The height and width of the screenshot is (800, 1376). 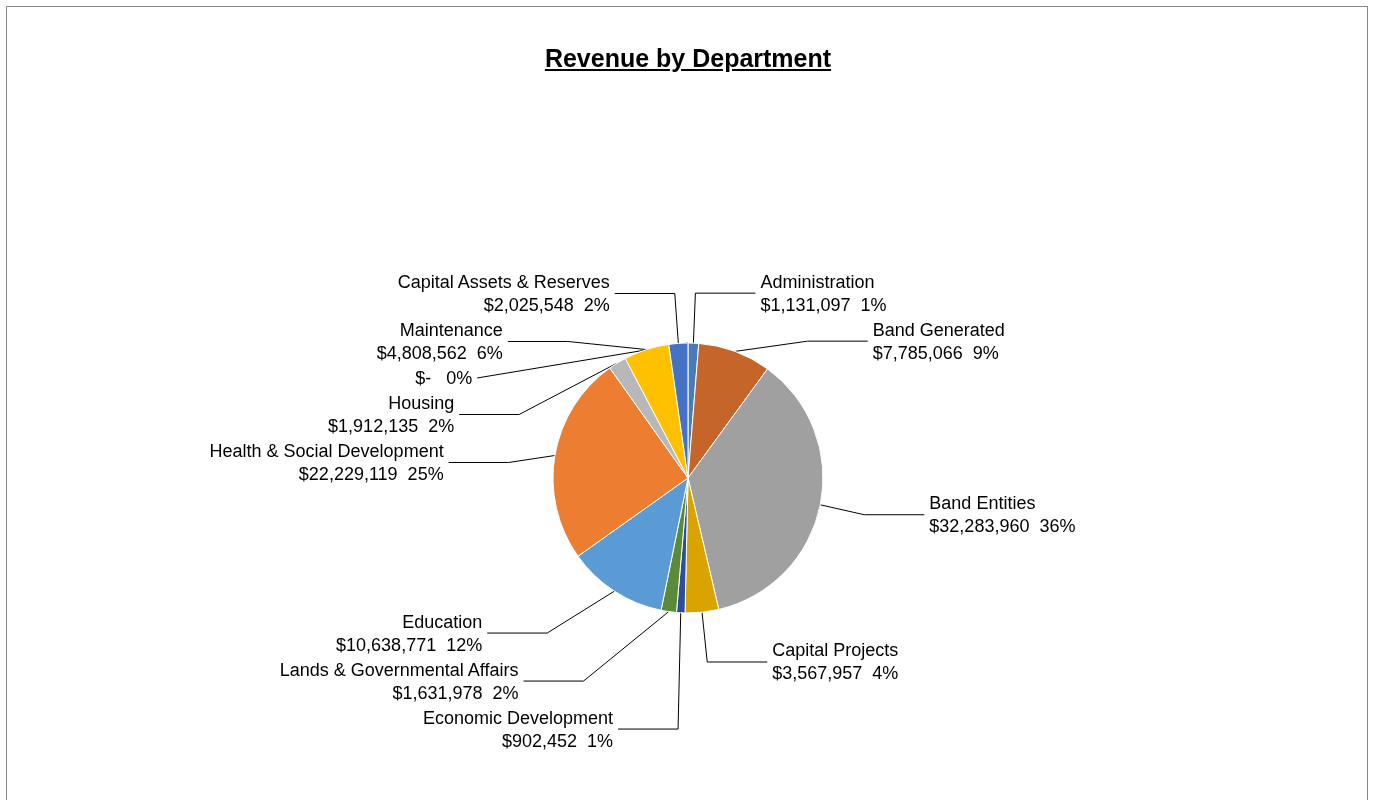 I want to click on slice-label: Administration, so click(x=817, y=281).